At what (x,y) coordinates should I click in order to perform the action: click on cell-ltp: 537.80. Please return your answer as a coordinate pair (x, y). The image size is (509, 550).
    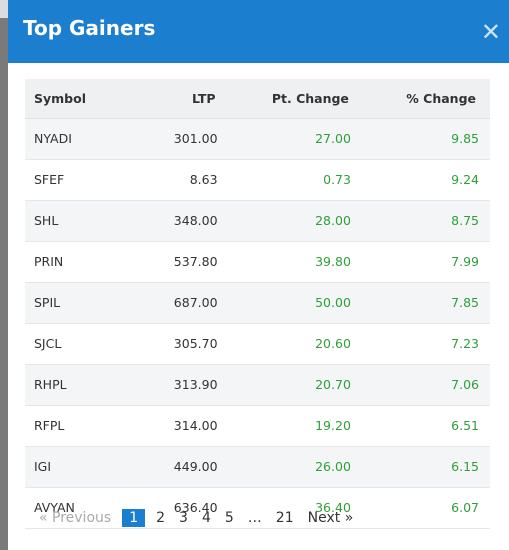
    Looking at the image, I should click on (178, 262).